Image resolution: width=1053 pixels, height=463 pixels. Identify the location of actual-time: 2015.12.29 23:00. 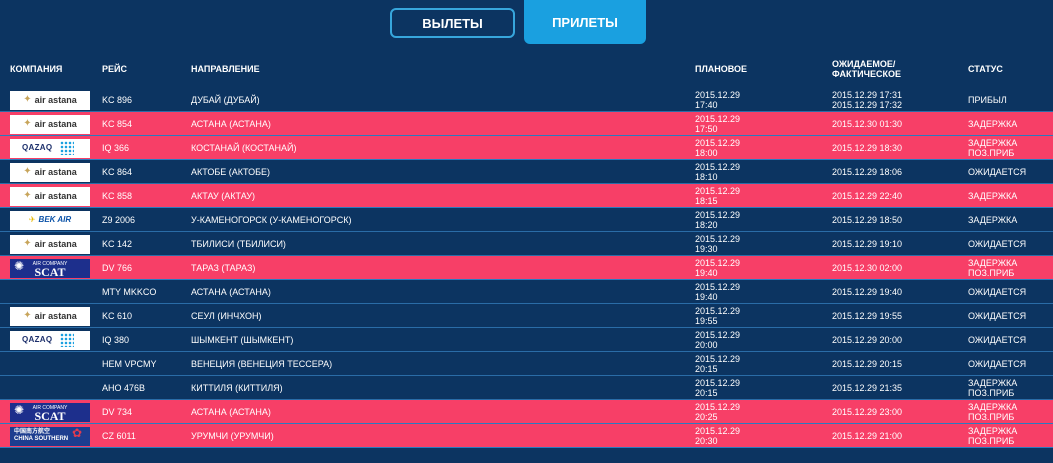
(867, 412).